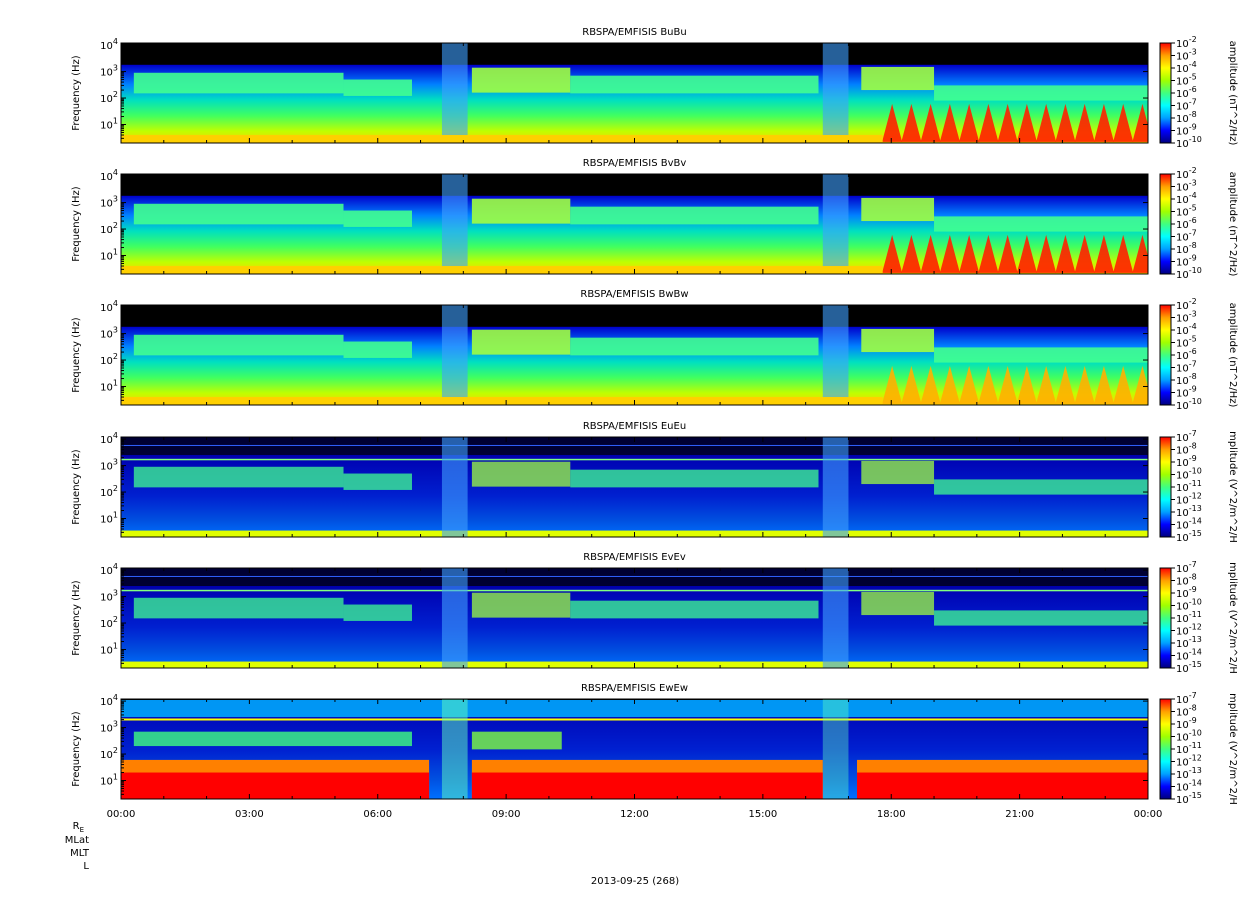 This screenshot has height=899, width=1248. I want to click on panel-title: RBSPA/EMFISIS BwBw, so click(634, 294).